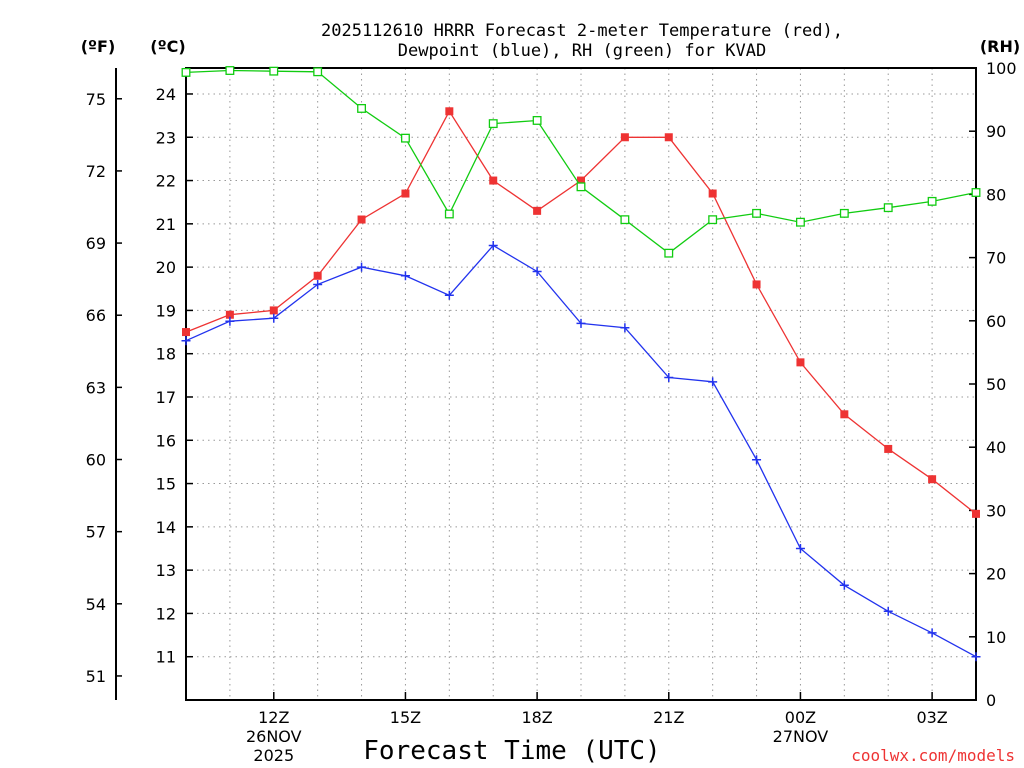 Image resolution: width=1024 pixels, height=768 pixels. Describe the element at coordinates (668, 717) in the screenshot. I see `x-tick-label: 21Z` at that location.